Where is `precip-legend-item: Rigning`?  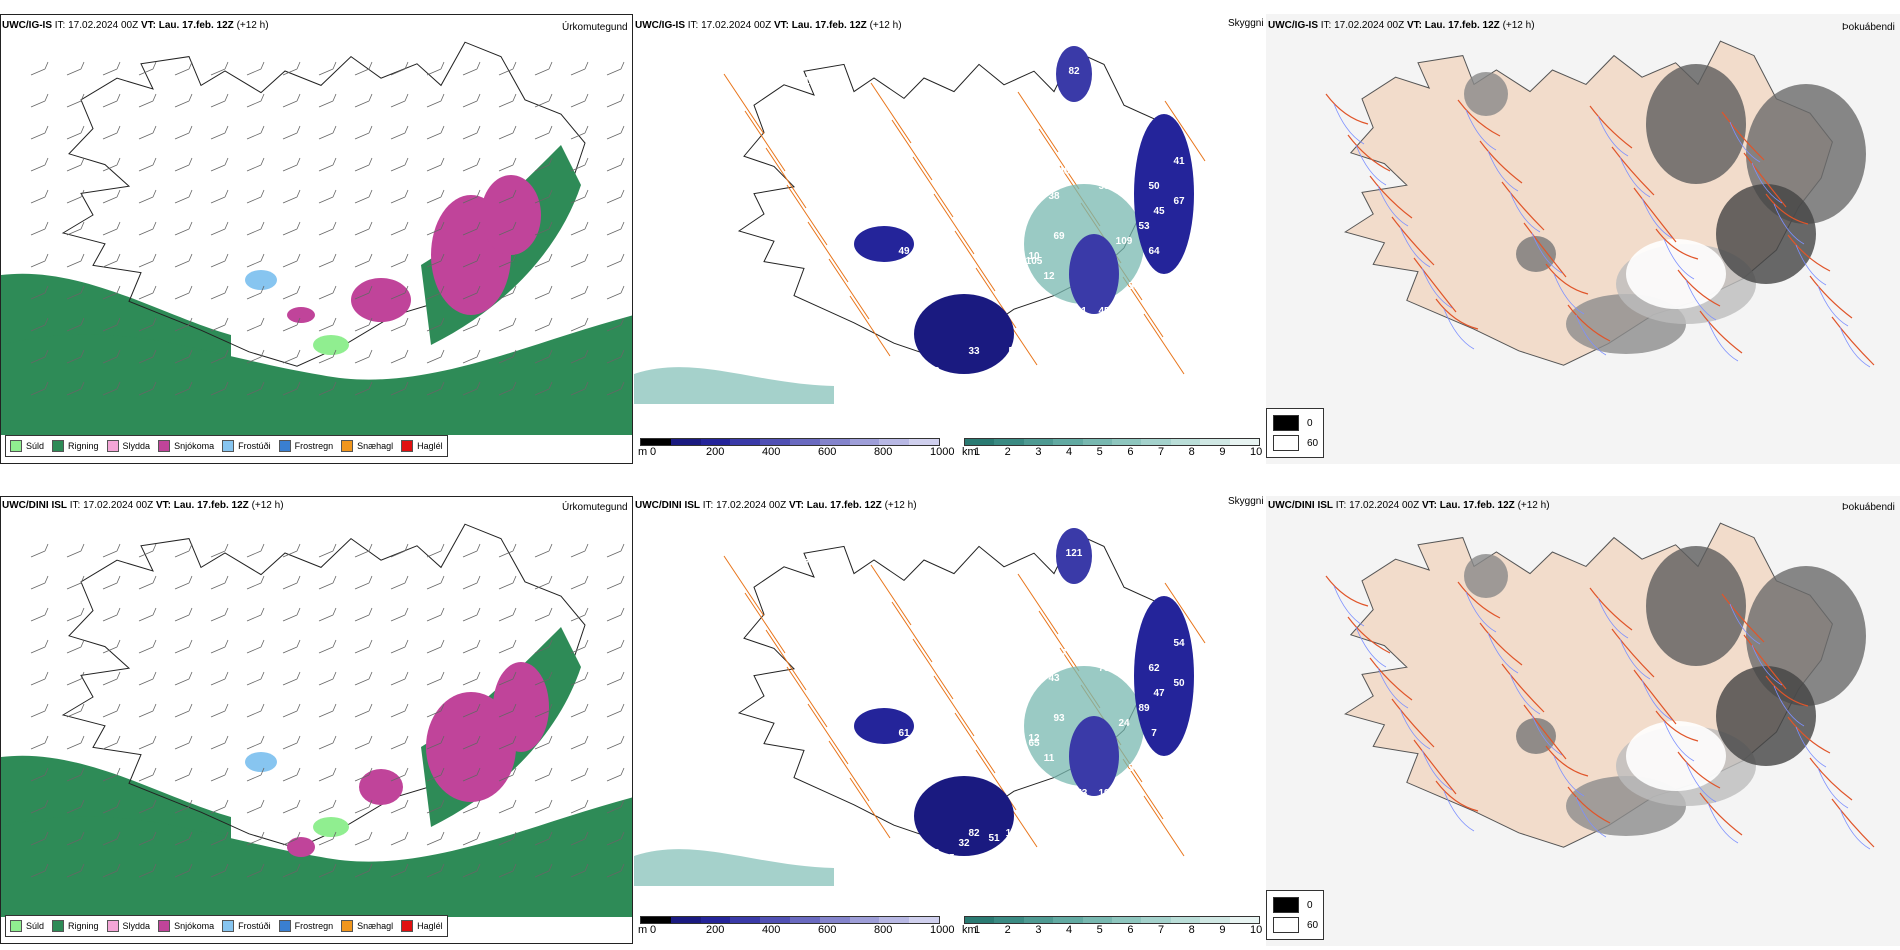
precip-legend-item: Rigning is located at coordinates (75, 446).